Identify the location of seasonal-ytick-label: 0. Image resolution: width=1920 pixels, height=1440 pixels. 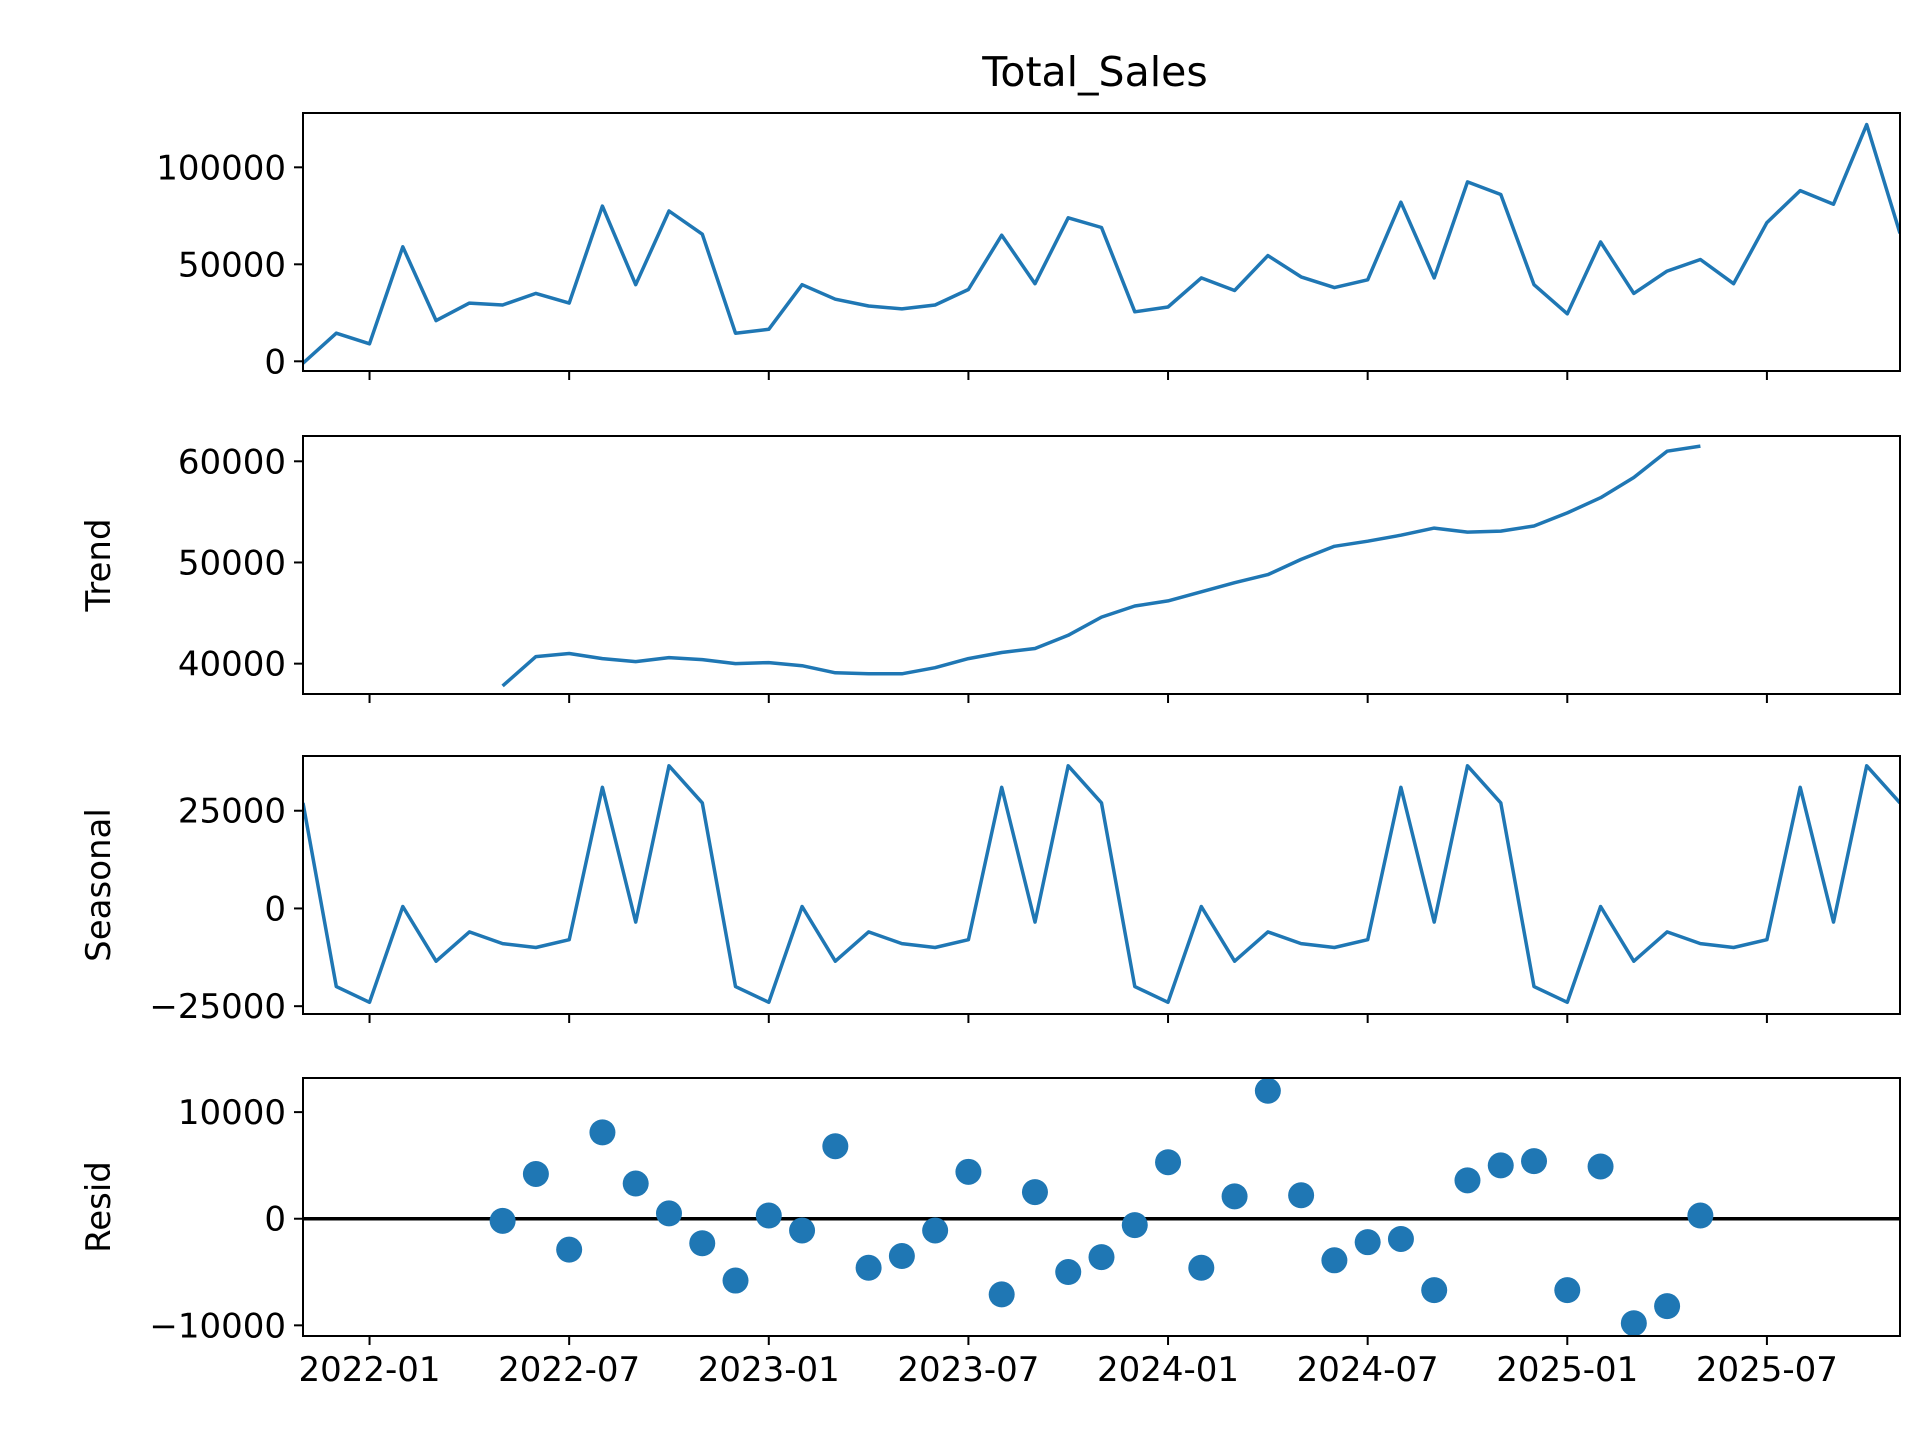
(275, 909).